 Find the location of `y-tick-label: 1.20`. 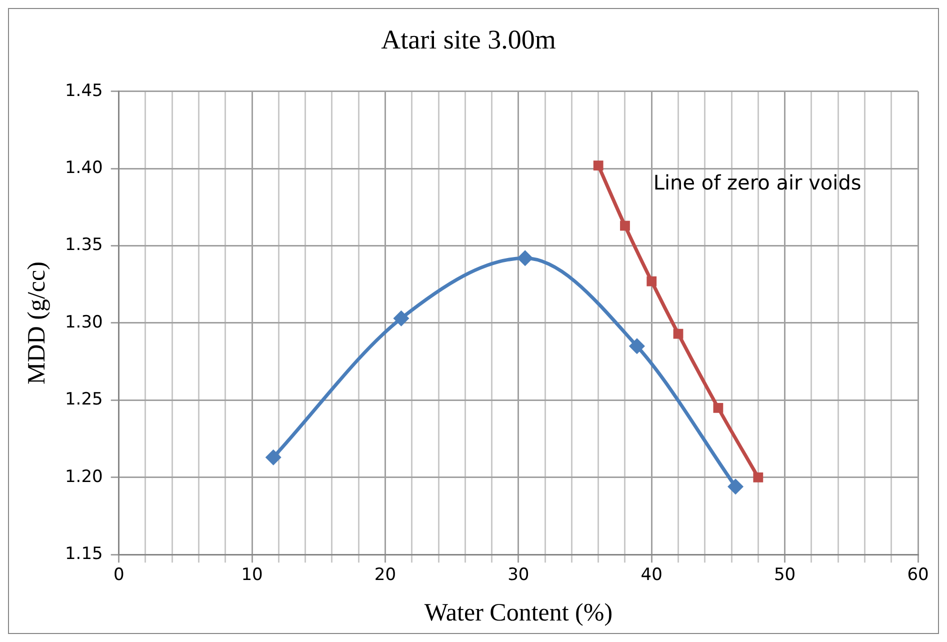

y-tick-label: 1.20 is located at coordinates (83, 476).